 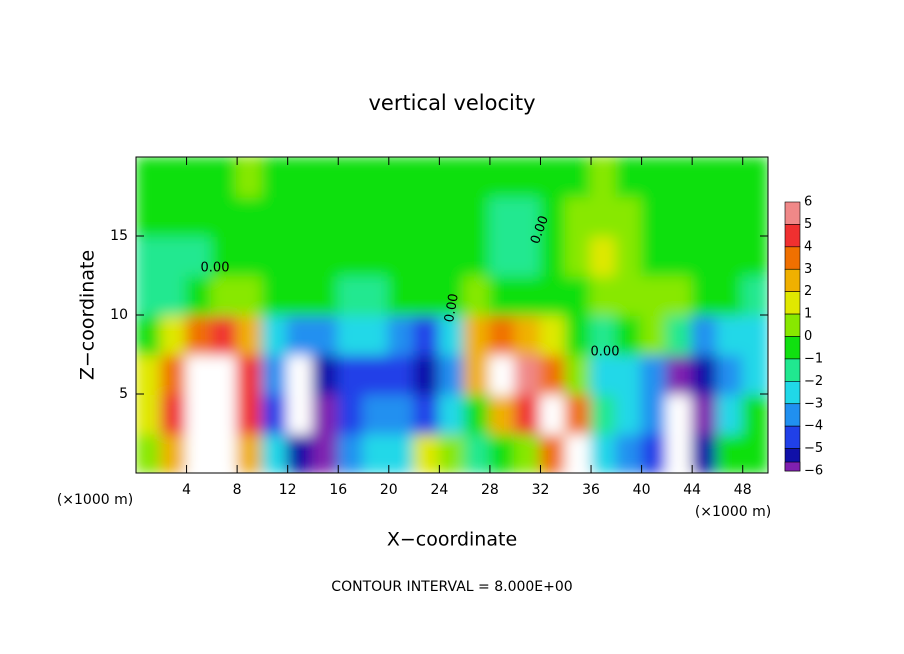 What do you see at coordinates (813, 381) in the screenshot?
I see `colorbar-label: −2` at bounding box center [813, 381].